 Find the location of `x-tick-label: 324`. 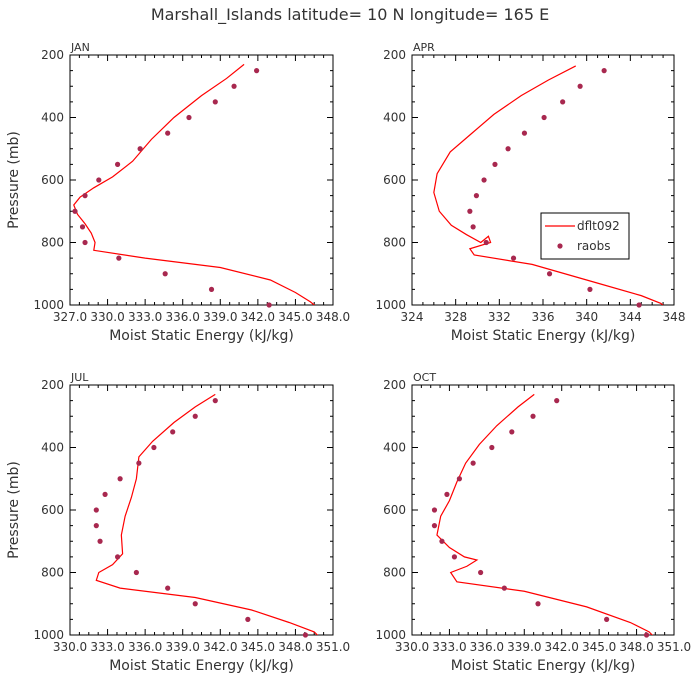

x-tick-label: 324 is located at coordinates (412, 317).